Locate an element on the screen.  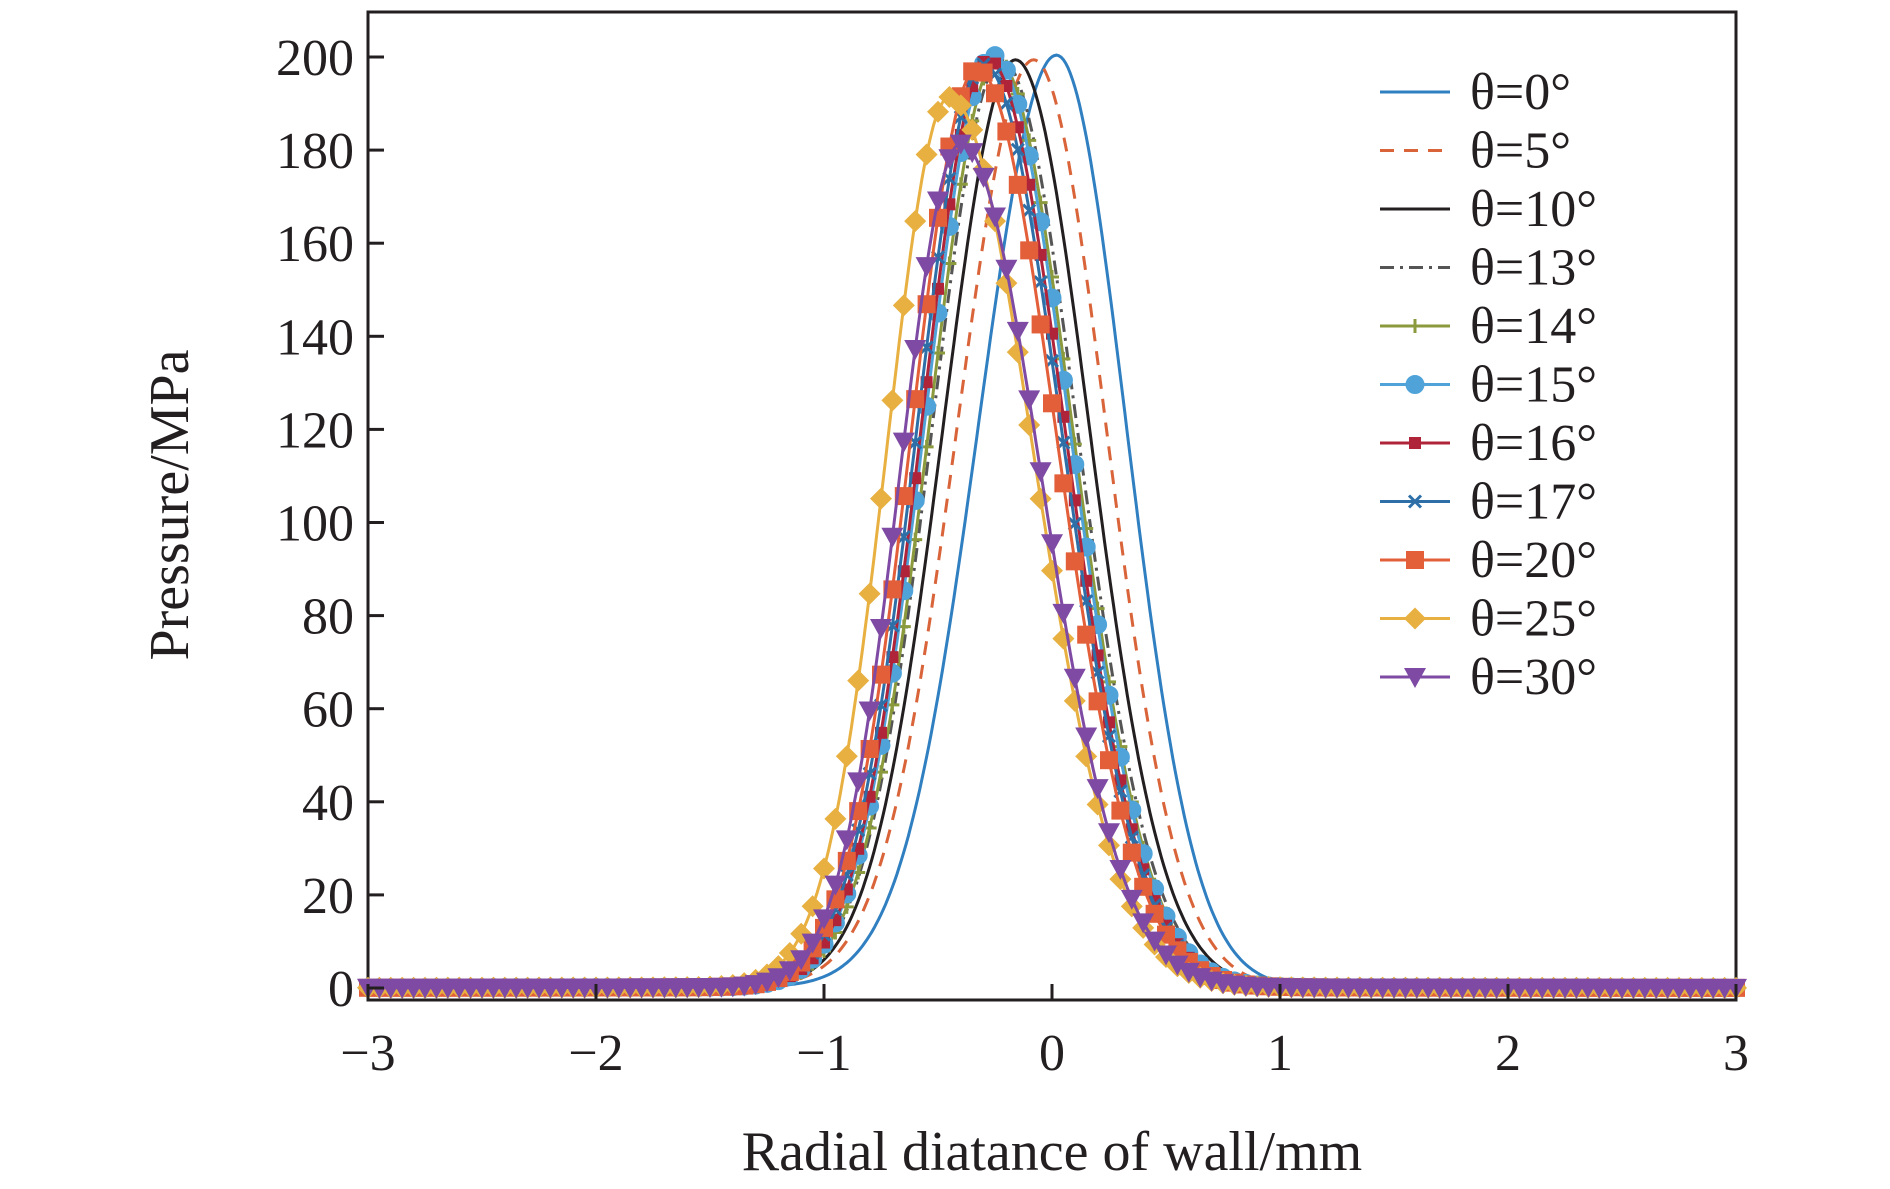
y-tick-label: 160 is located at coordinates (315, 244).